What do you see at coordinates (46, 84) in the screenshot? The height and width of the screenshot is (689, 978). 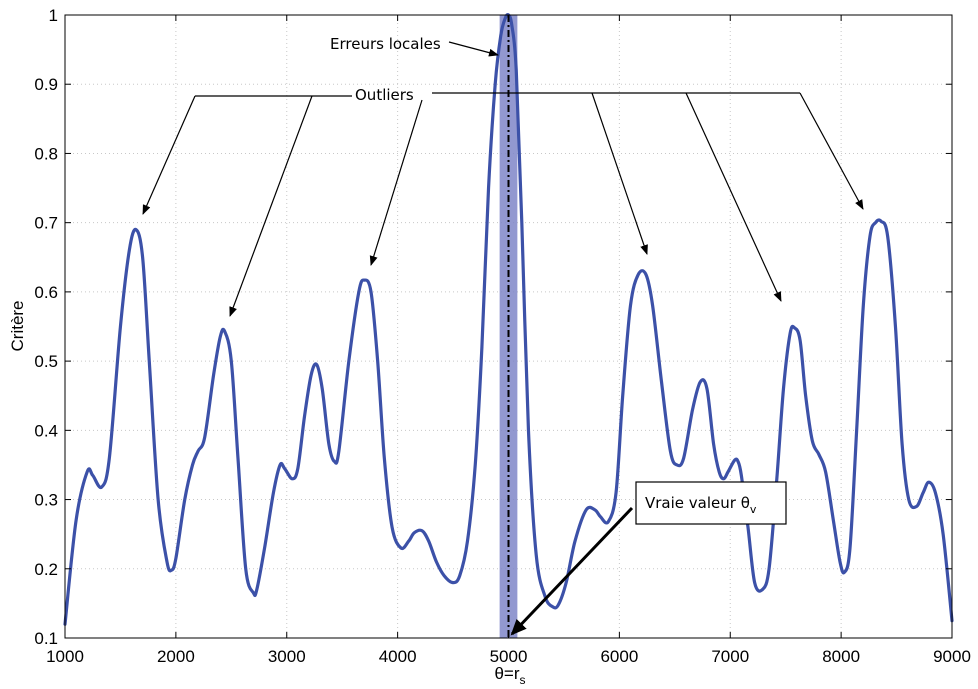 I see `y-tick-label: 0.9` at bounding box center [46, 84].